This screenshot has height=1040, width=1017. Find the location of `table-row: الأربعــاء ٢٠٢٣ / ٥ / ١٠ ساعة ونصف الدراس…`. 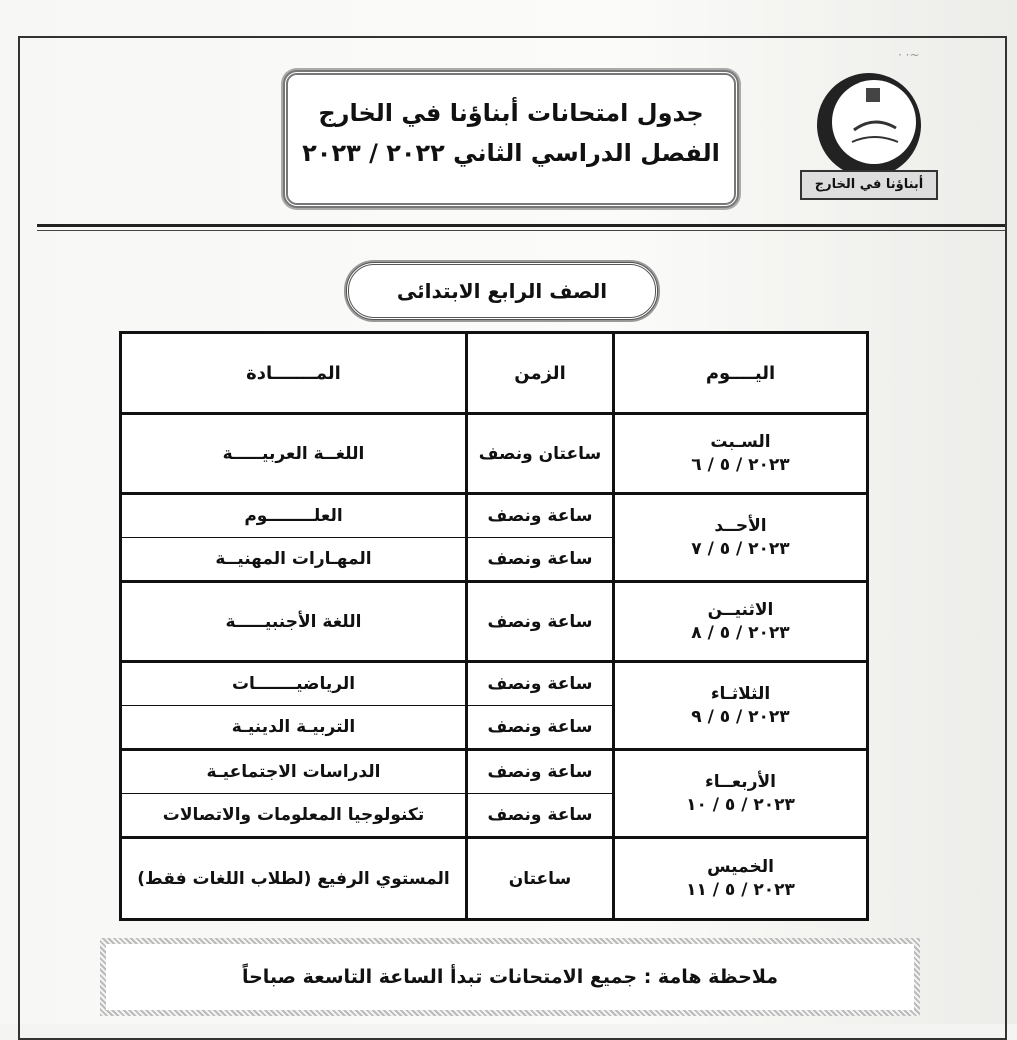

table-row: الأربعــاء ٢٠٢٣ / ٥ / ١٠ ساعة ونصف الدراس… is located at coordinates (494, 793).